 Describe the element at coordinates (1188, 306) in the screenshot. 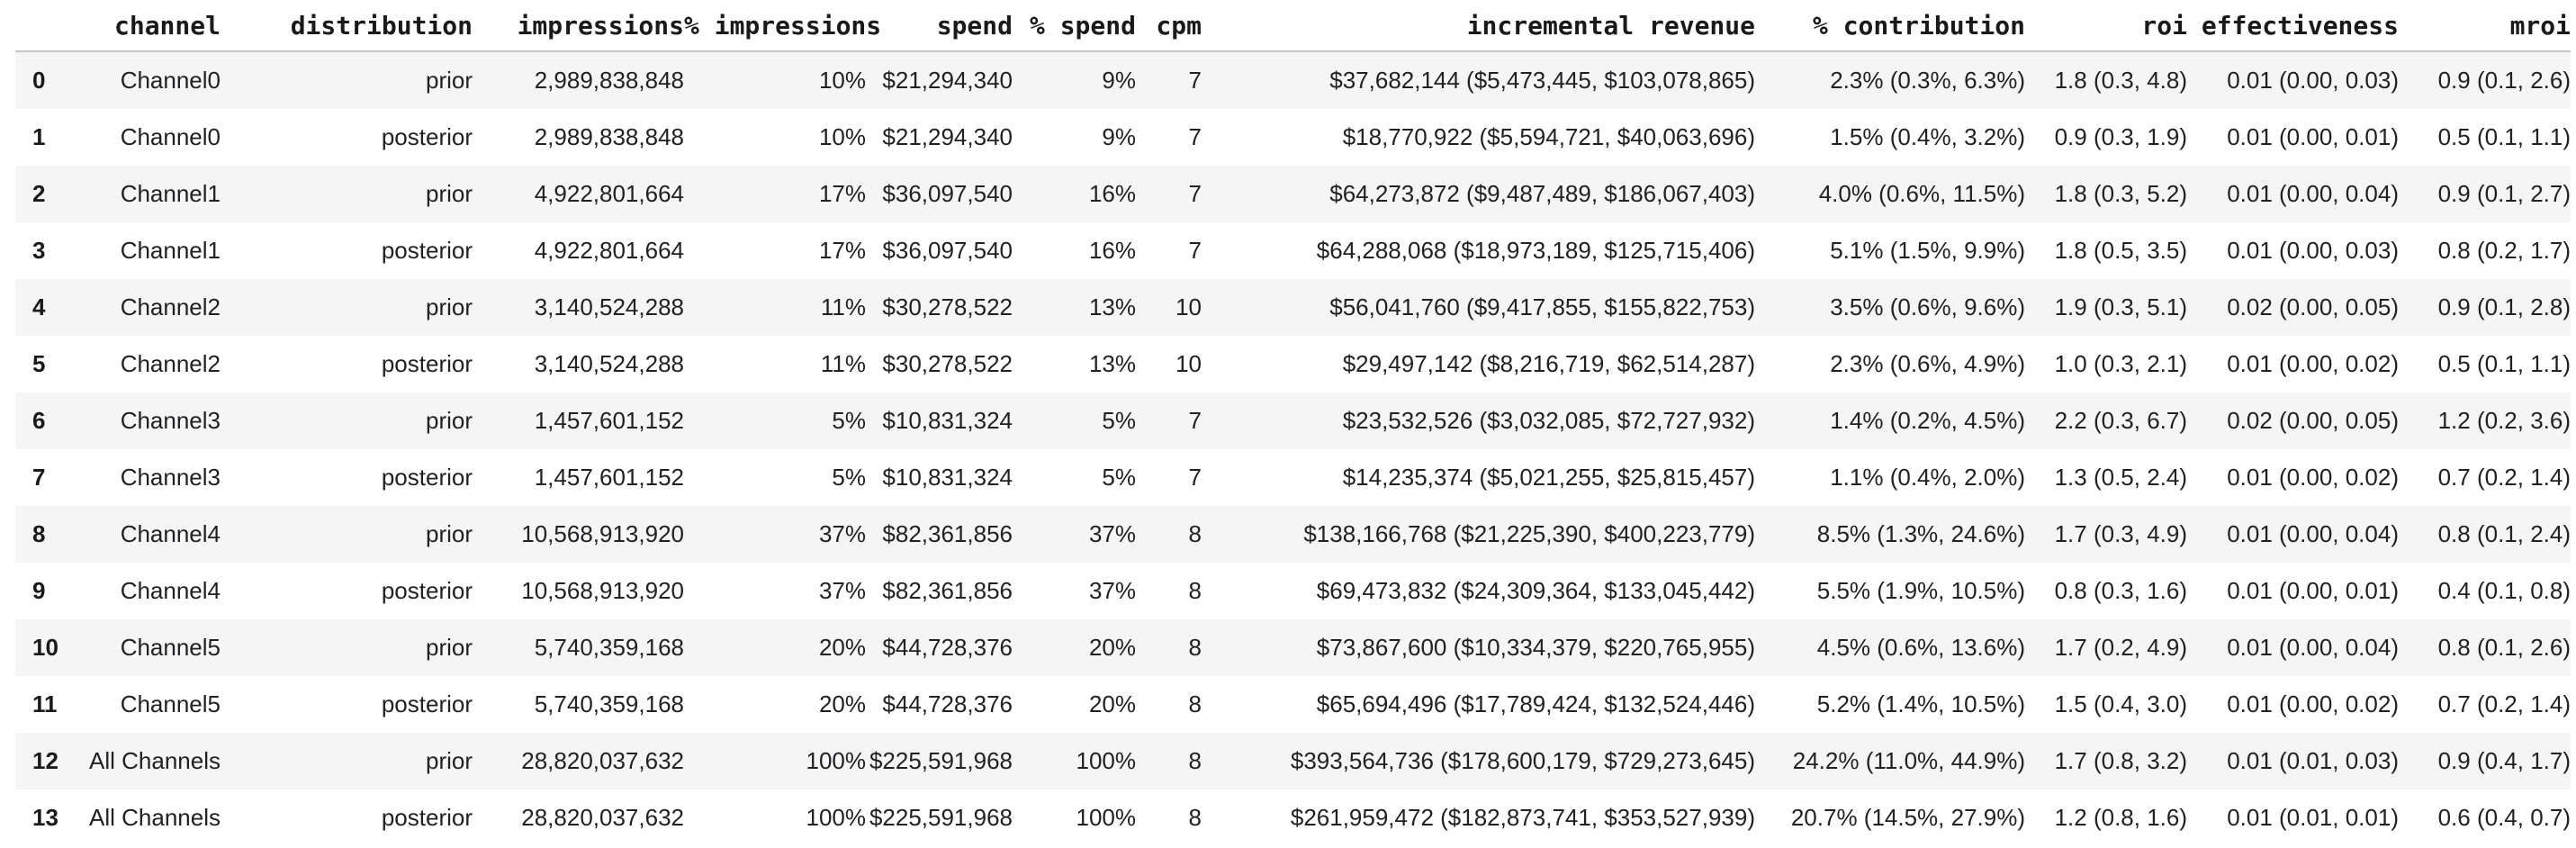

I see `data-cell: 10` at that location.